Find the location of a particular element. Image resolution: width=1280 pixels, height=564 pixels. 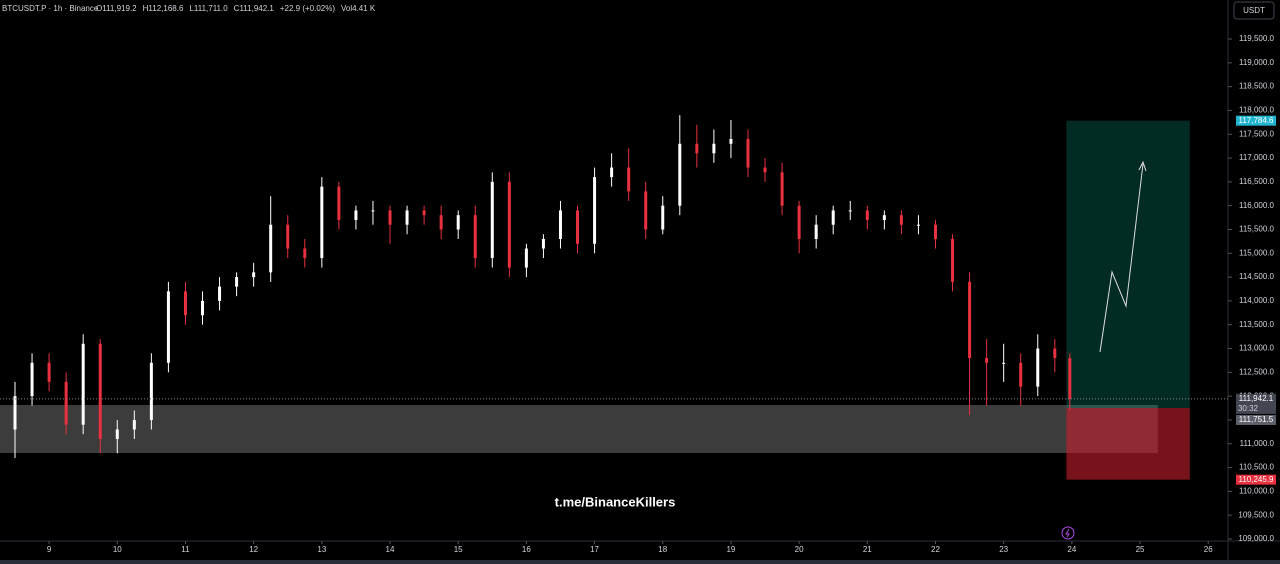

x-tick-label: 20 is located at coordinates (799, 549).